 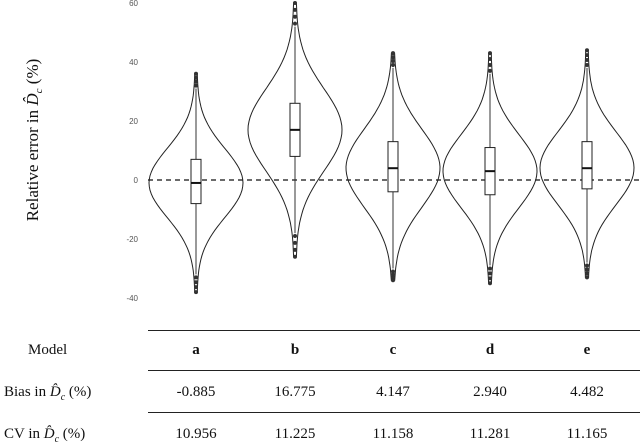 I want to click on cv-row-label: CV in D̂c (%), so click(x=45, y=435).